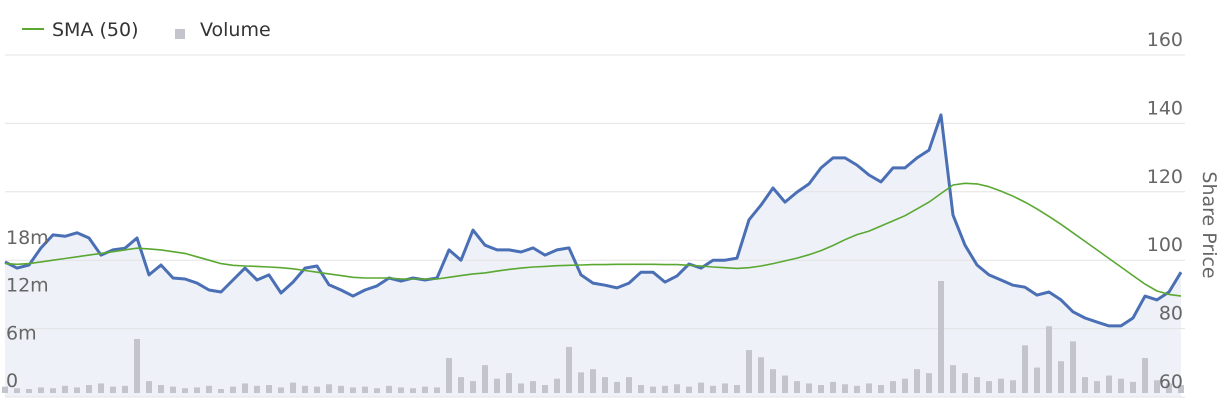 This screenshot has height=410, width=1230. What do you see at coordinates (1209, 224) in the screenshot?
I see `y-axis-title: Share Price` at bounding box center [1209, 224].